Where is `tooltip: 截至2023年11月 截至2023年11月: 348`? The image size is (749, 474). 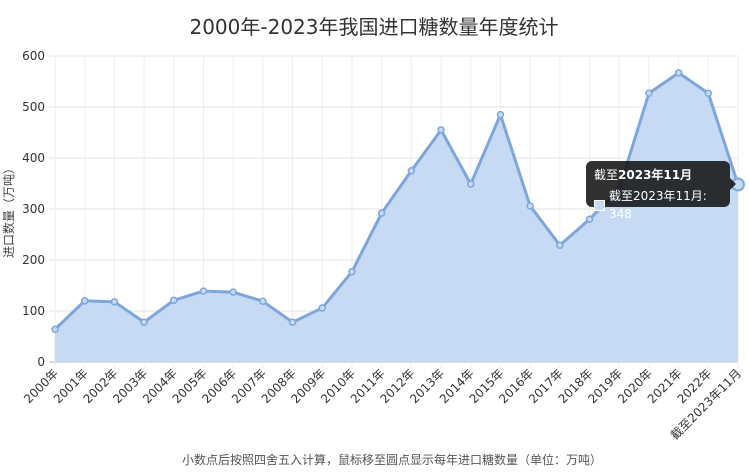 tooltip: 截至2023年11月 截至2023年11月: 348 is located at coordinates (661, 191).